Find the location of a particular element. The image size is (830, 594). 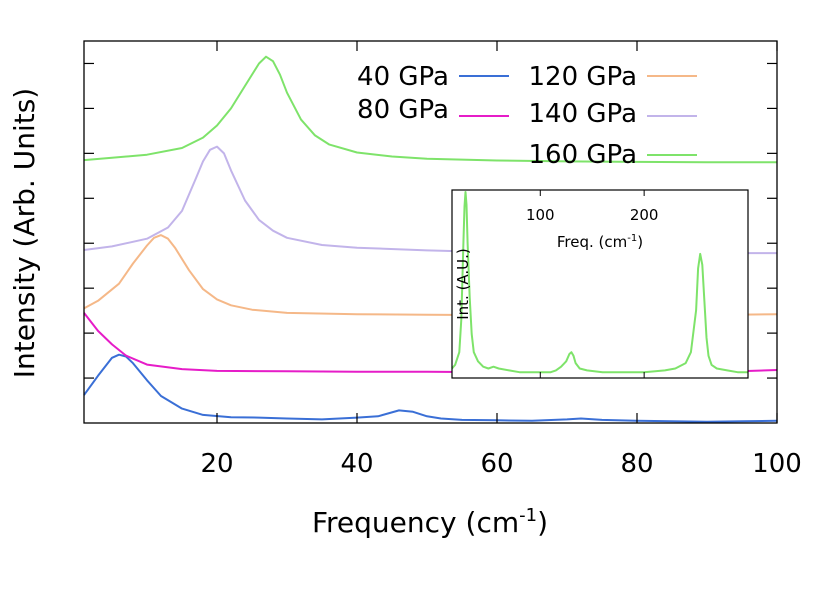

x-tick-label: 40 is located at coordinates (356, 464).